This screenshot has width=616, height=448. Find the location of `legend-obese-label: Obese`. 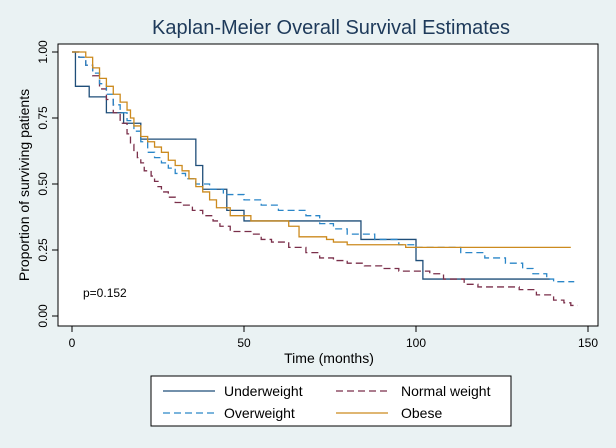

legend-obese-label: Obese is located at coordinates (421, 413).